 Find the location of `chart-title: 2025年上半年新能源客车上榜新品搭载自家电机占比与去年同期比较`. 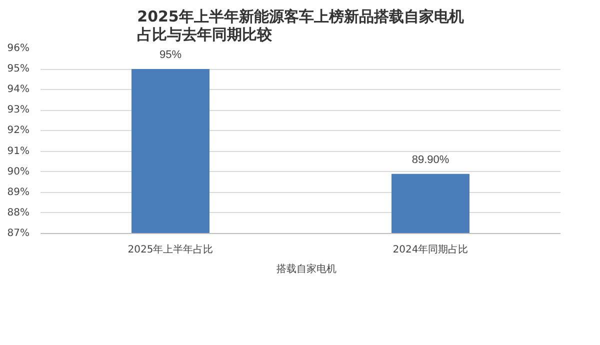

chart-title: 2025年上半年新能源客车上榜新品搭载自家电机占比与去年同期比较 is located at coordinates (300, 26).